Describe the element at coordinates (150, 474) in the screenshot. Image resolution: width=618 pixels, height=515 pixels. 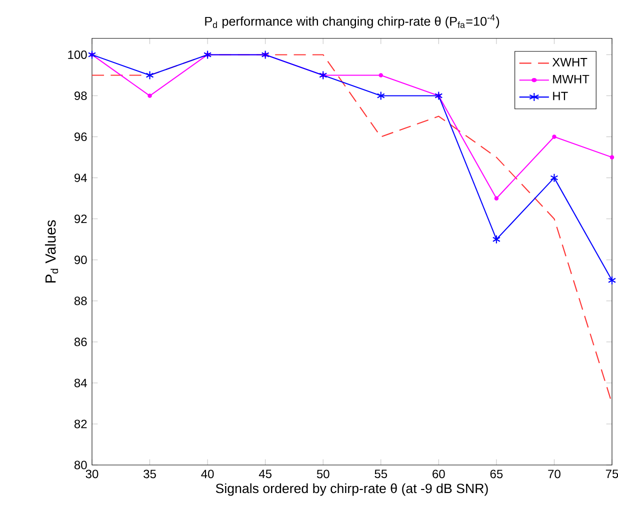
I see `x-tick-label: 35` at that location.